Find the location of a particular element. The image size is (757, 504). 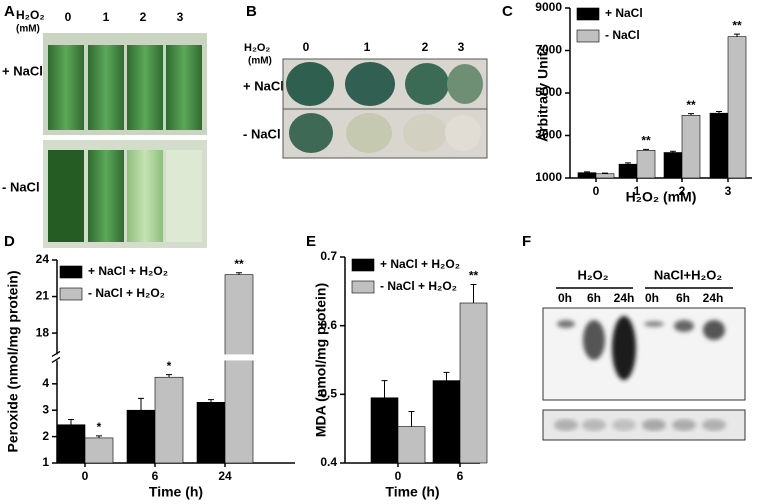

panel-f: F H₂O₂ NaCl+H₂O₂ 0h 6h 24h 0h 6h 24h is located at coordinates (634, 337).